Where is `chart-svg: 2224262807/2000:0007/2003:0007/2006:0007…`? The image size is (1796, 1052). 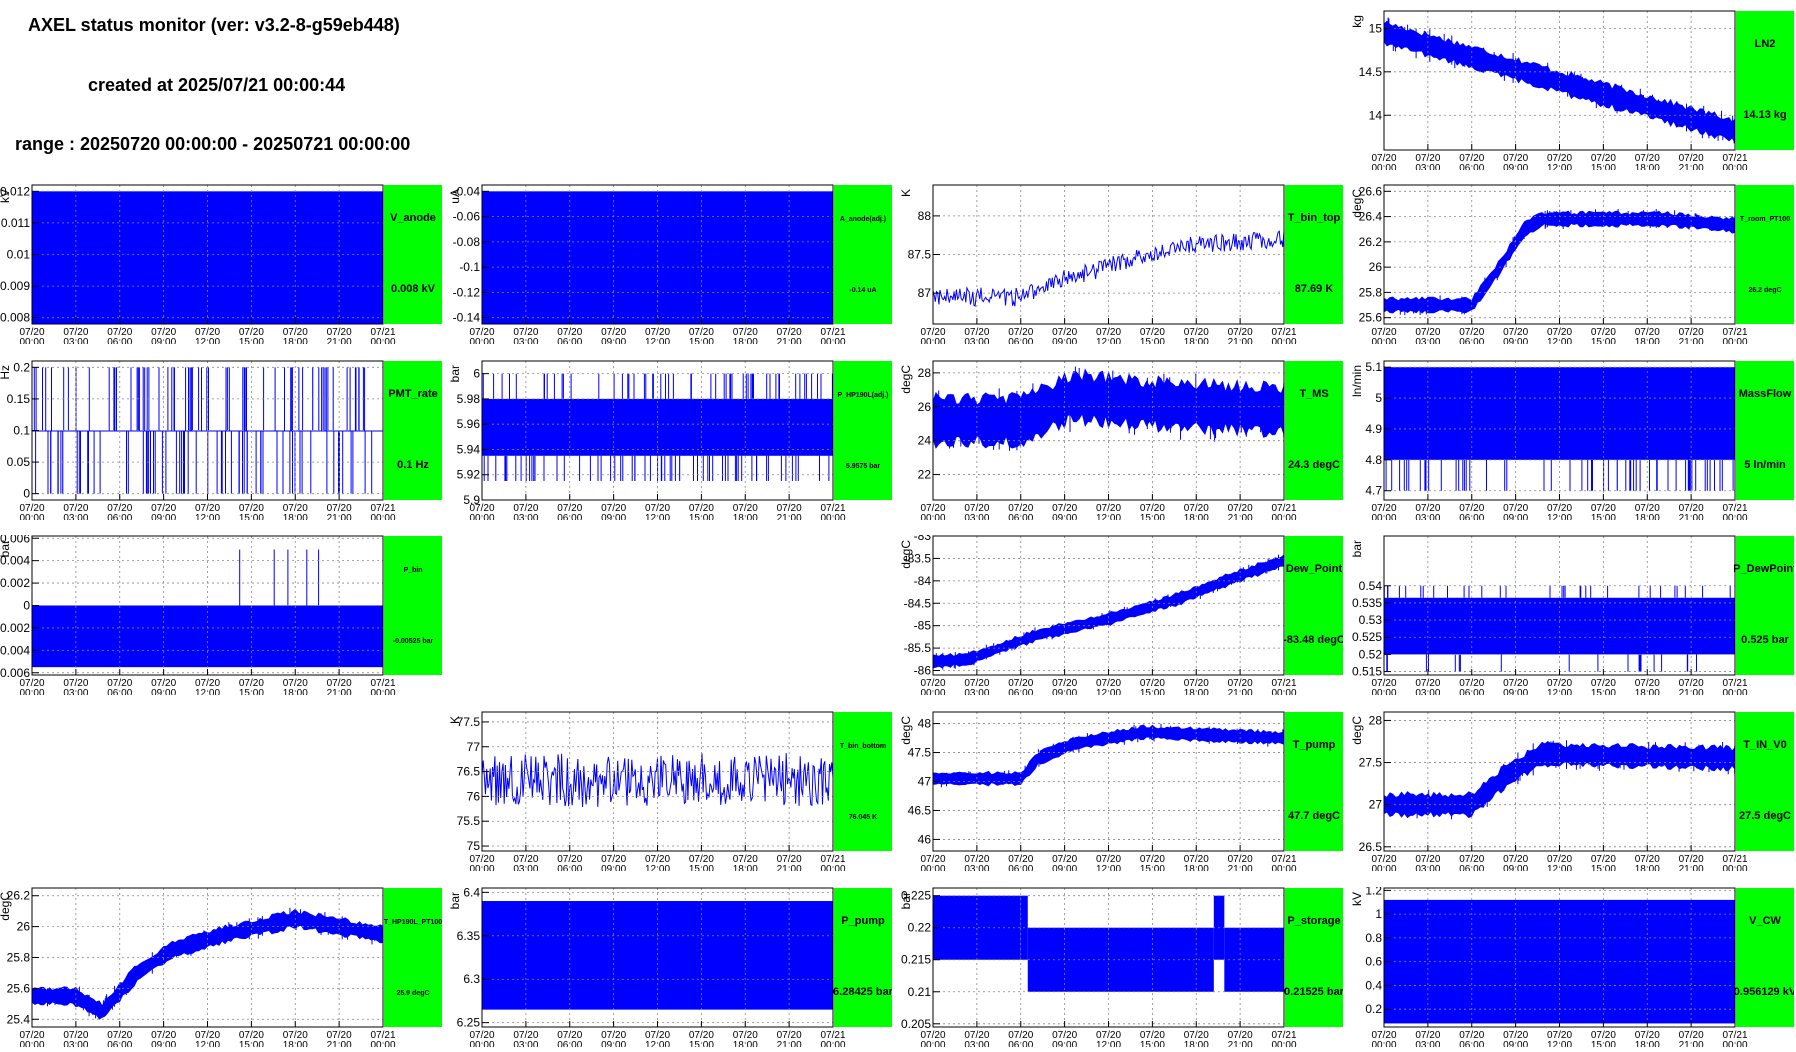
chart-svg: 2224262807/2000:0007/2003:0007/2006:0007… is located at coordinates (1122, 440).